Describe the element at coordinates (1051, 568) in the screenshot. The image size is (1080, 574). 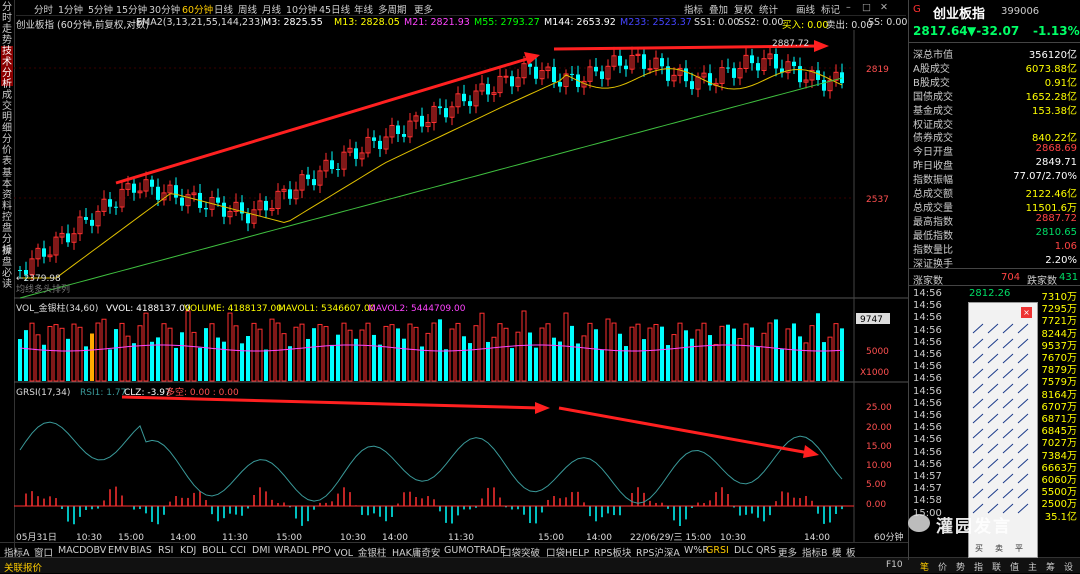
I see `status-tab: 筹` at that location.